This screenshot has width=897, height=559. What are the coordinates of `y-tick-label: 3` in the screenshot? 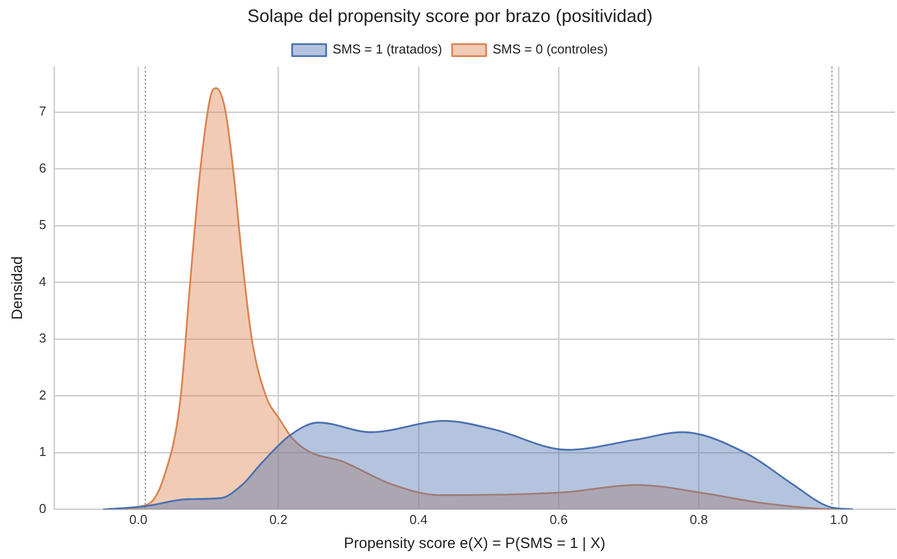 It's located at (42, 338).